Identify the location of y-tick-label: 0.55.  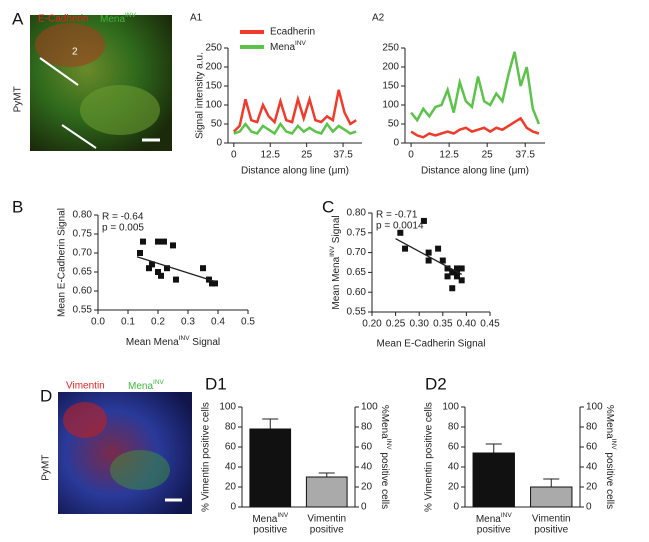
(357, 312).